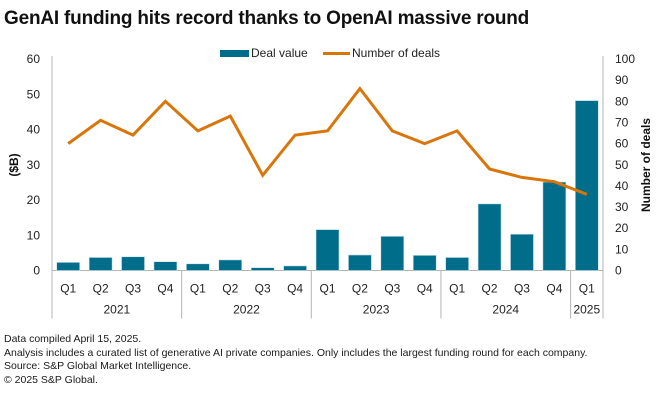 This screenshot has width=660, height=401. I want to click on footer-data-compiled: Data compiled April 15, 2025., so click(73, 339).